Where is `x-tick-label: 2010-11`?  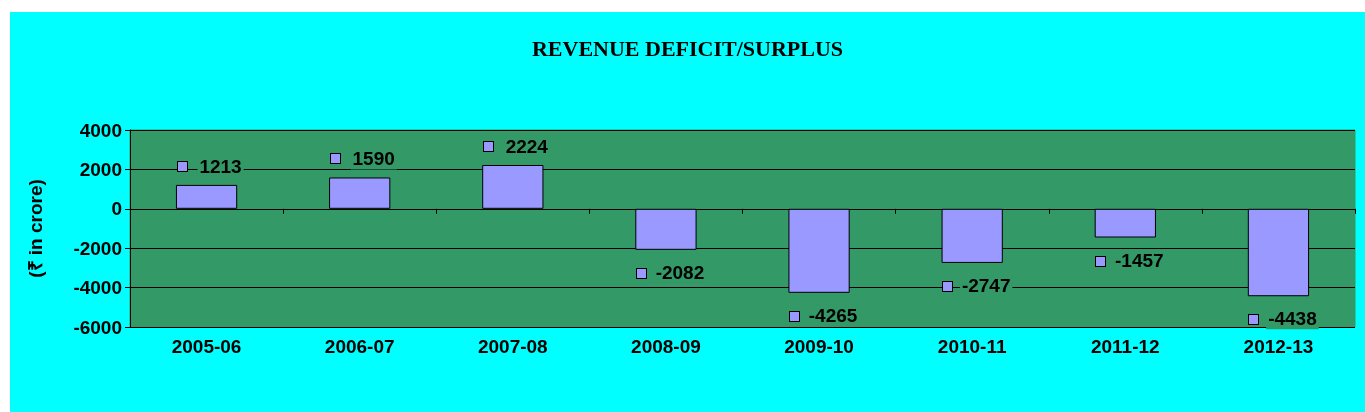 x-tick-label: 2010-11 is located at coordinates (972, 346).